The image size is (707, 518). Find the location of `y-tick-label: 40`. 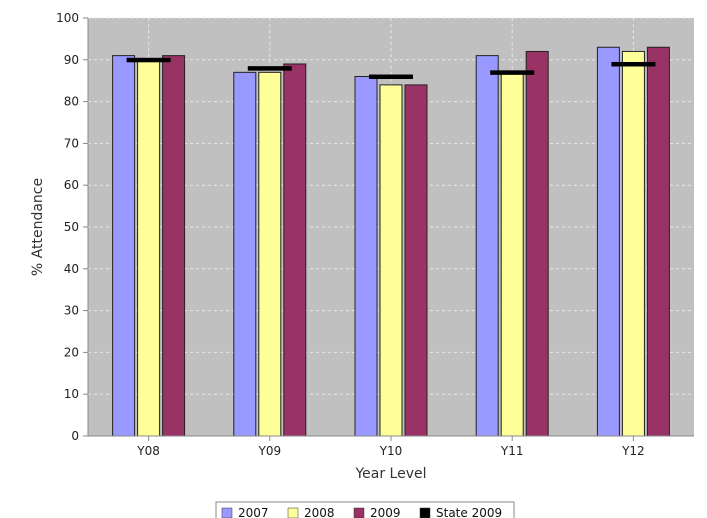

y-tick-label: 40 is located at coordinates (71, 269).